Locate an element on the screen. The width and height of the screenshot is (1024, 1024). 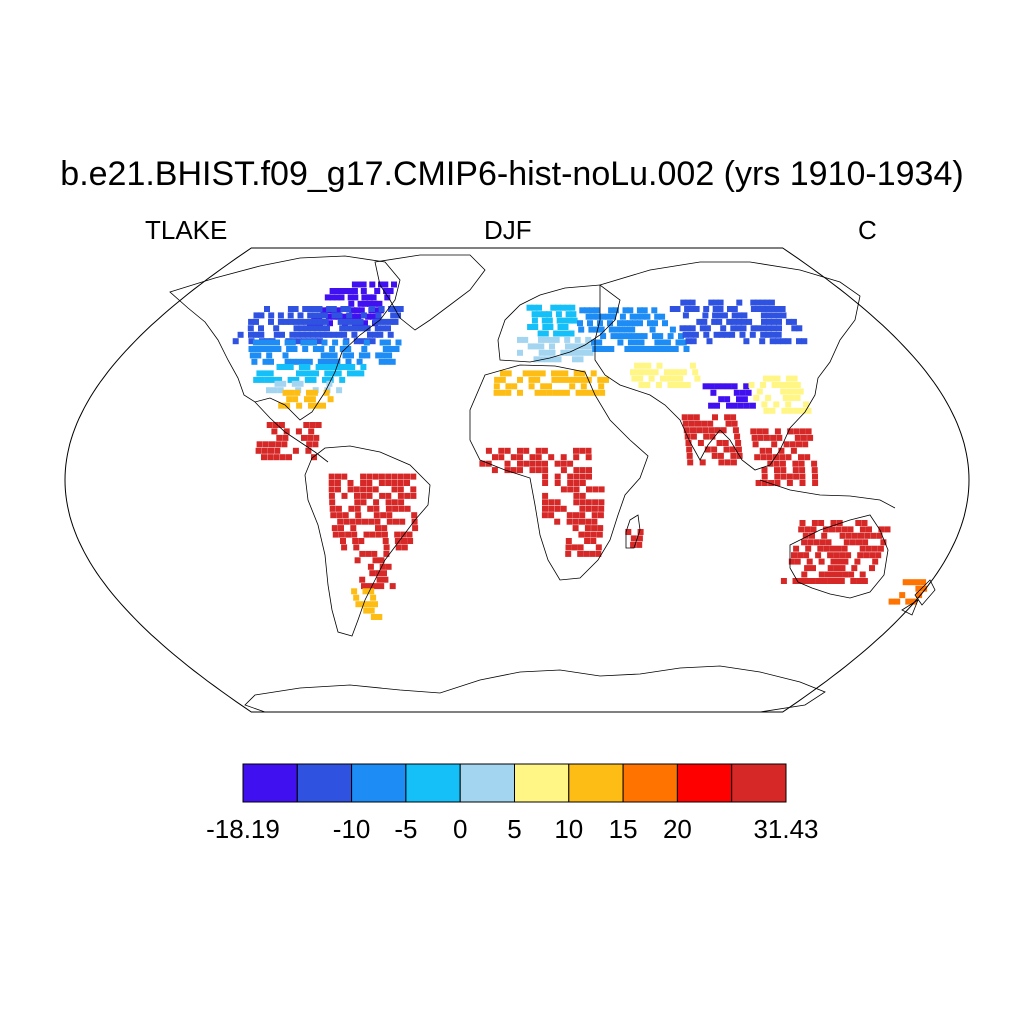
colorbar-label: 20 is located at coordinates (677, 829).